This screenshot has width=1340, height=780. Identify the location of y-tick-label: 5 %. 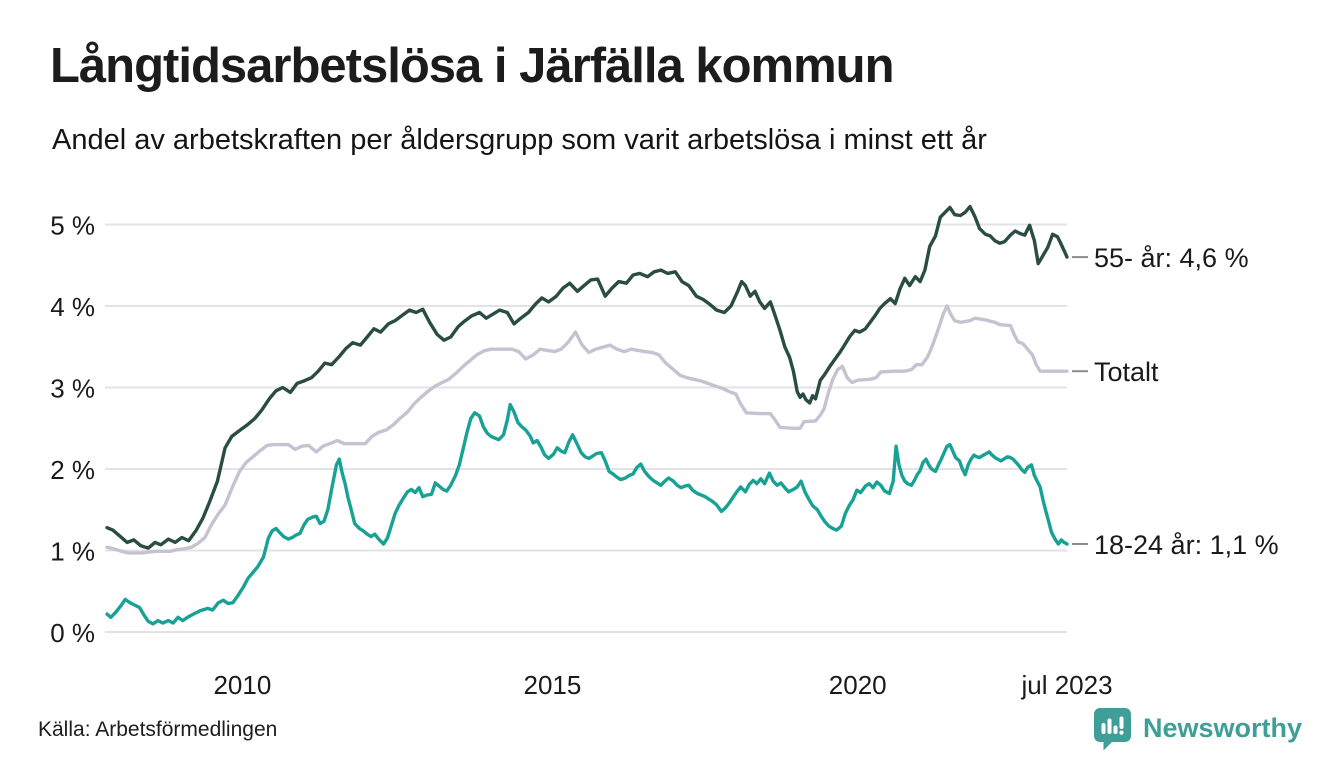
(72, 226).